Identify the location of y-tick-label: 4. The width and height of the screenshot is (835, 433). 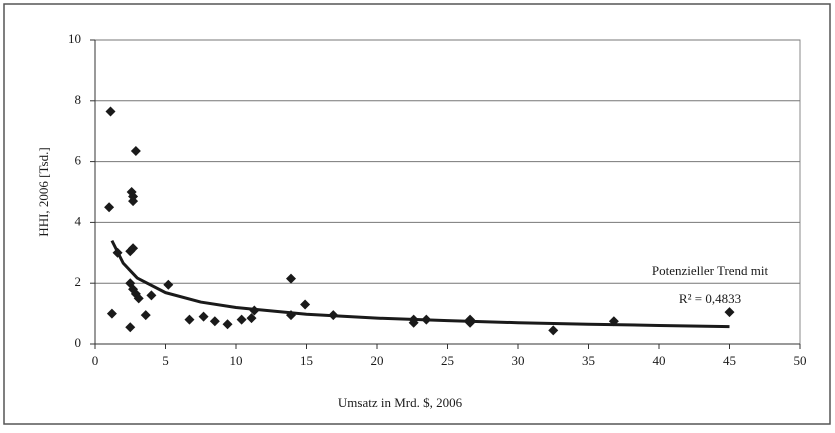
(78, 220).